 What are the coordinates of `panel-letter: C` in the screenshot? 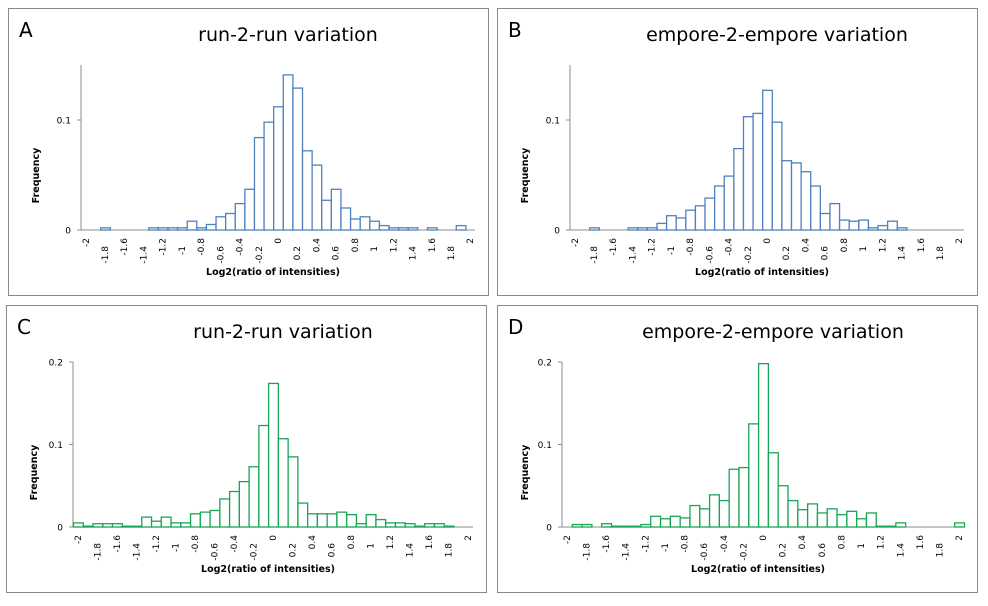 It's located at (24, 327).